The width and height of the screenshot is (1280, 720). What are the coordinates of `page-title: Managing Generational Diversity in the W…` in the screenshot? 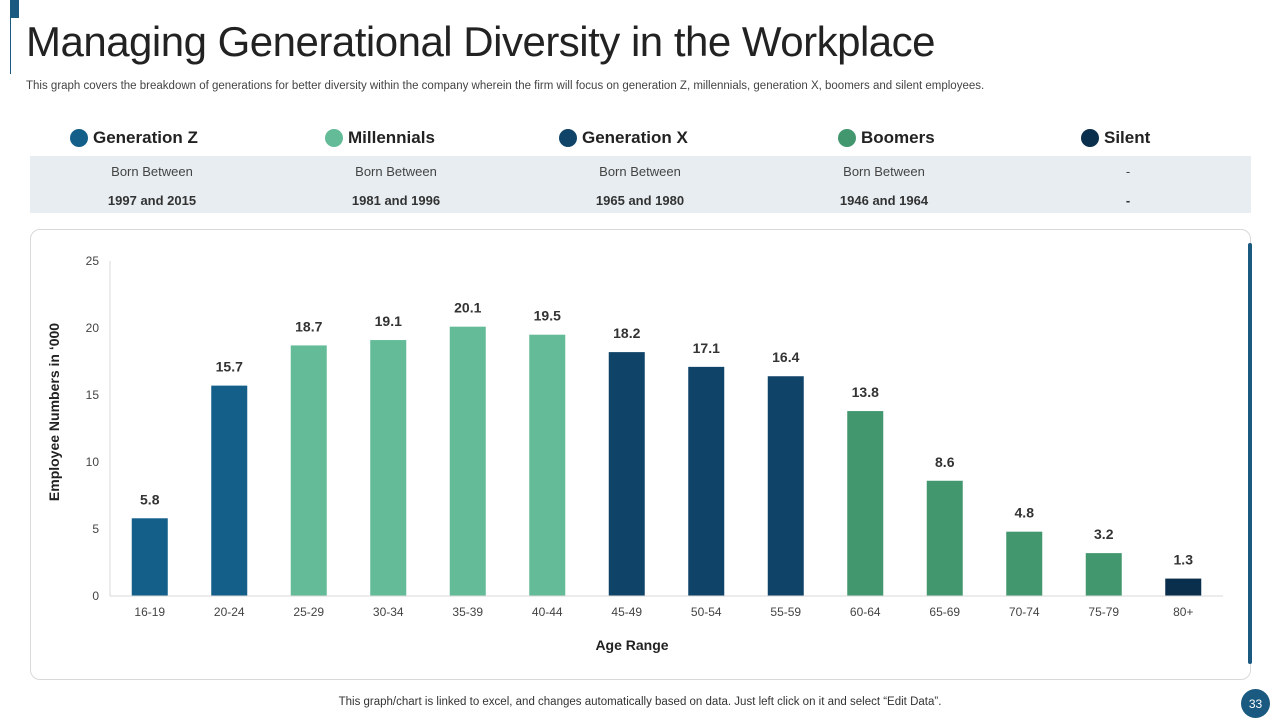 It's located at (481, 41).